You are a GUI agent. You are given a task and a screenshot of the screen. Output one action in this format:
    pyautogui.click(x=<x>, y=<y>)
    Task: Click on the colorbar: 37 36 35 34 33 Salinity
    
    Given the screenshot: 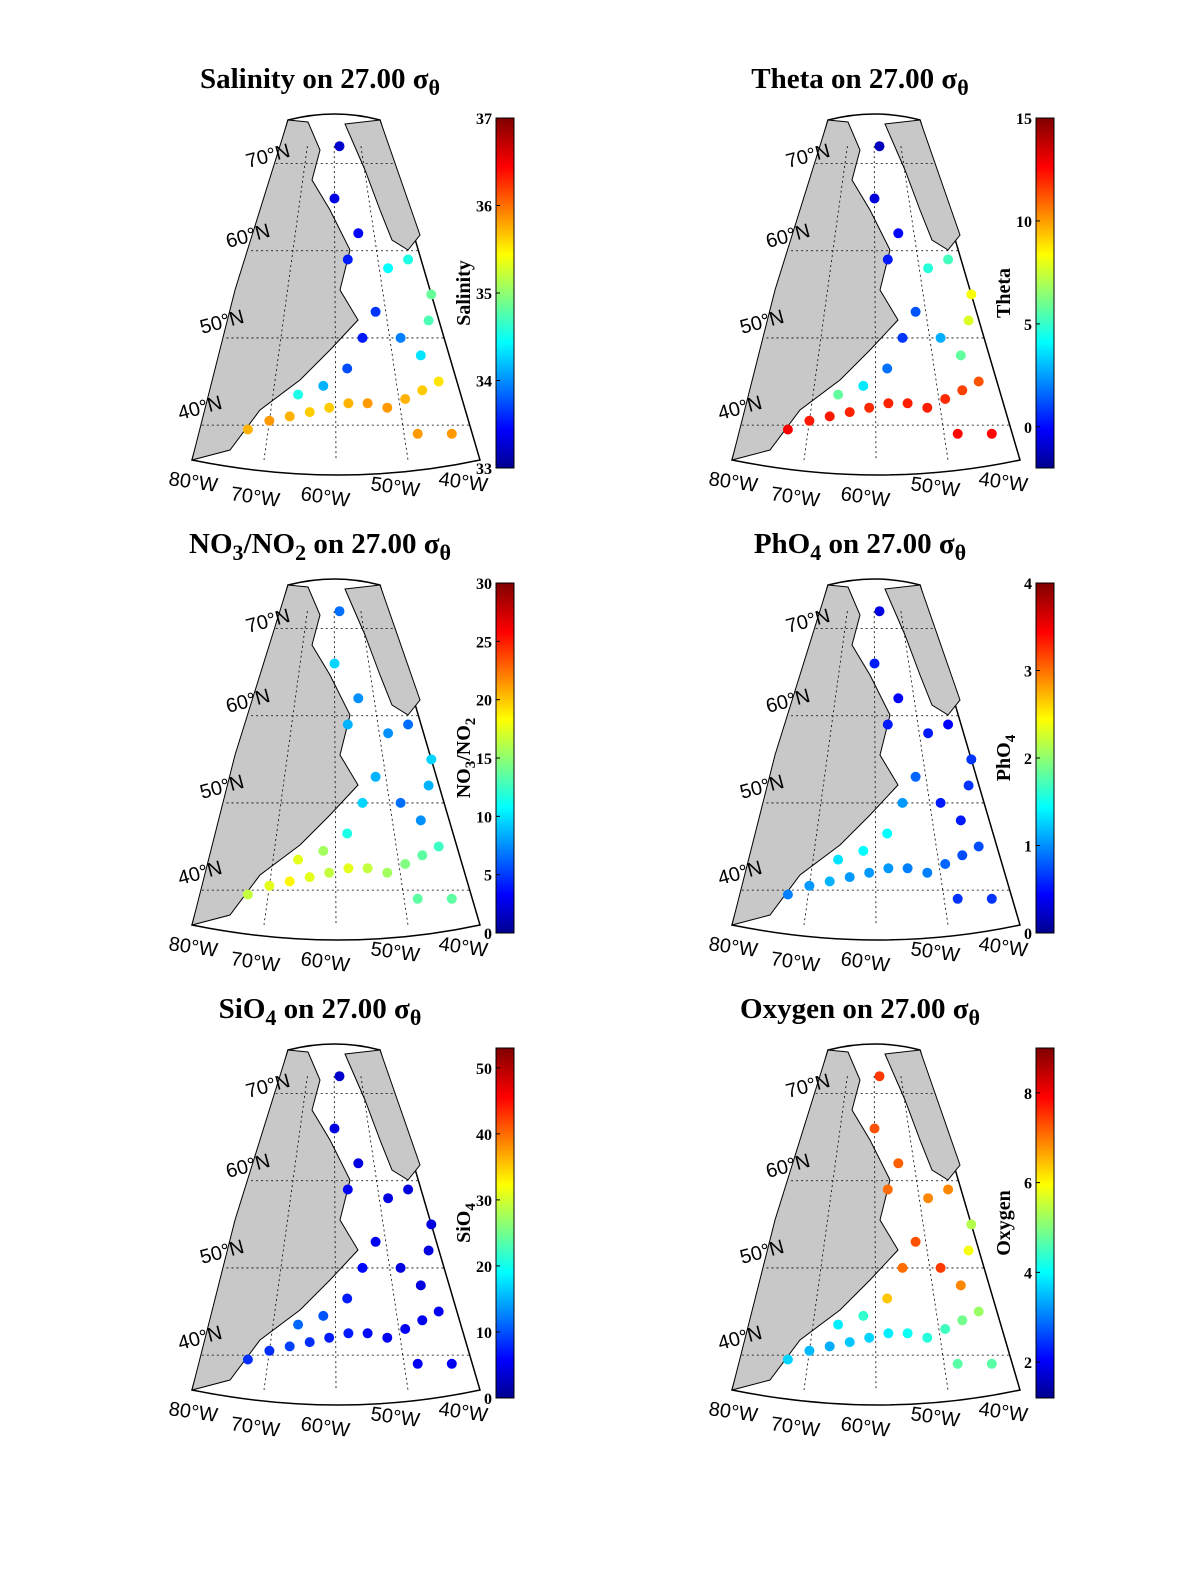 What is the action you would take?
    pyautogui.click(x=484, y=294)
    